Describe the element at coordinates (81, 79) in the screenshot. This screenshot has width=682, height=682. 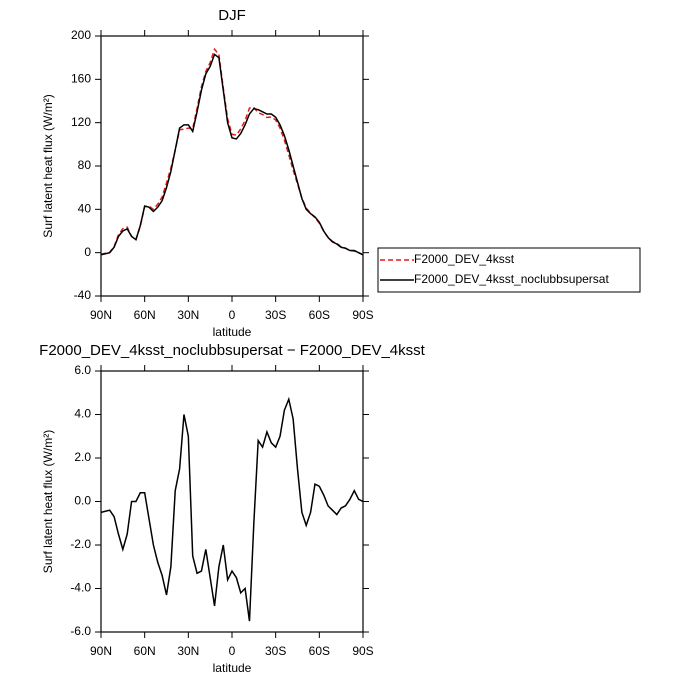
I see `y-tick-label: 160` at that location.